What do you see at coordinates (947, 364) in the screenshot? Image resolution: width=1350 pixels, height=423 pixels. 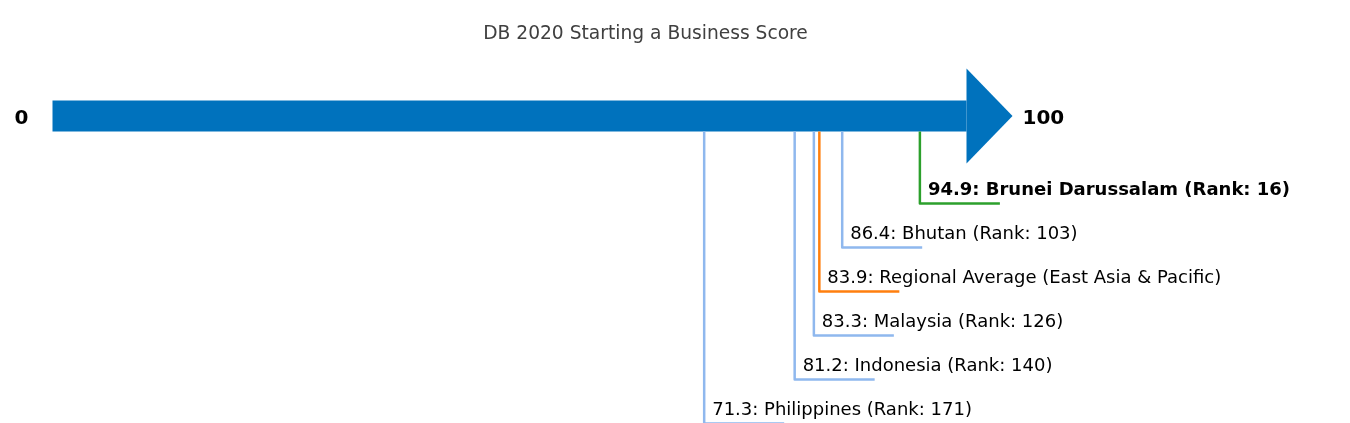 I see `category-label: : Indonesia (Rank: 140)` at bounding box center [947, 364].